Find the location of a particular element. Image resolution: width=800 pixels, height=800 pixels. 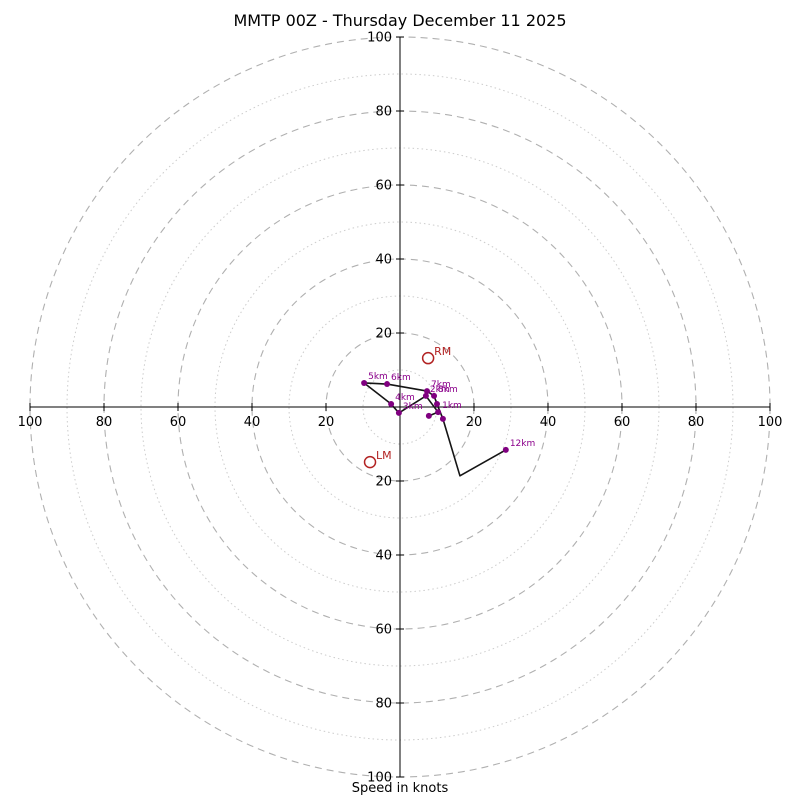

x-axis-label: Speed in knots is located at coordinates (400, 788).